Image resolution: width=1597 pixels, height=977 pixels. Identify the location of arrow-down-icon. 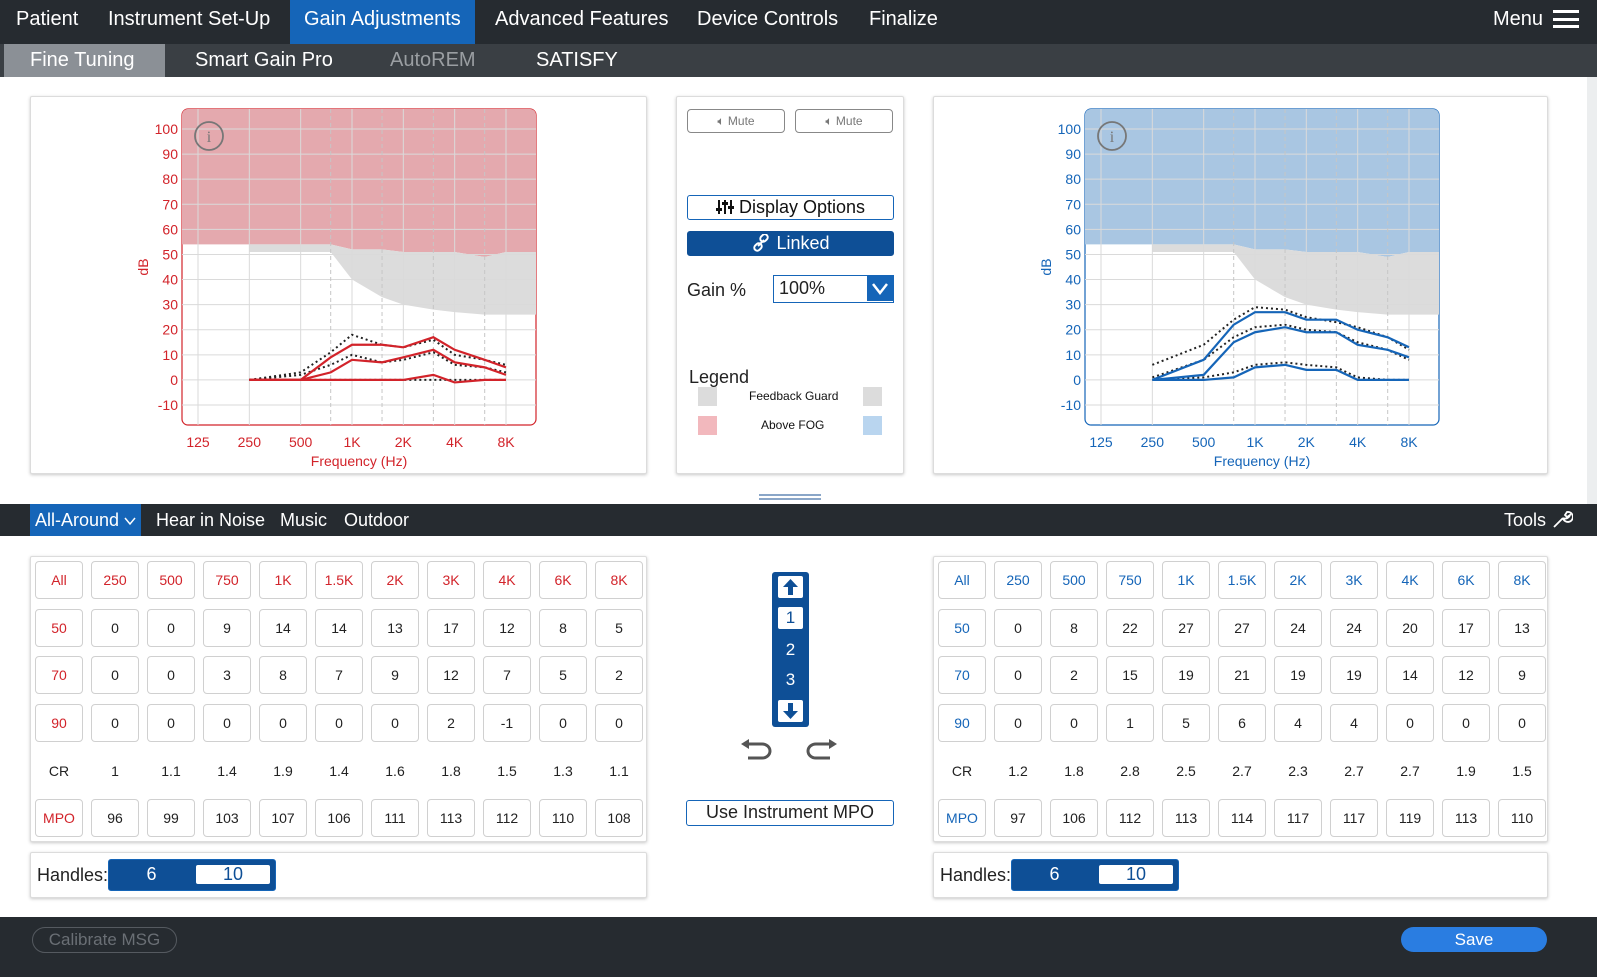
(790, 711).